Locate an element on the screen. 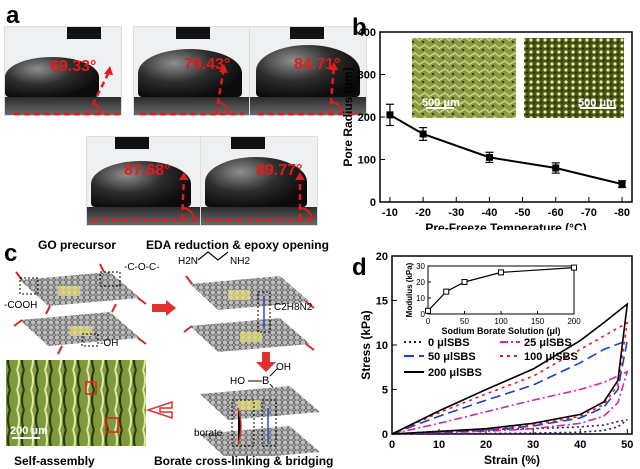 Image resolution: width=640 pixels, height=469 pixels. chart-b-ytick-label: 300 is located at coordinates (367, 76).